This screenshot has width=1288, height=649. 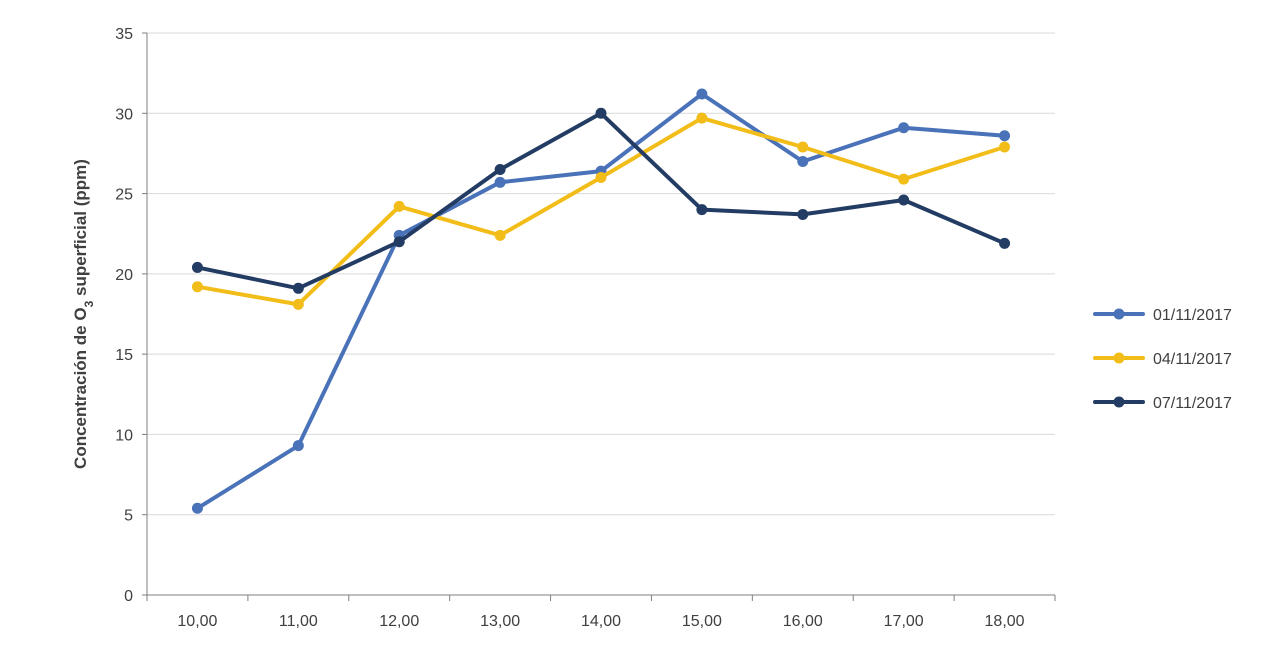 What do you see at coordinates (904, 621) in the screenshot?
I see `x-tick-label: 17,00` at bounding box center [904, 621].